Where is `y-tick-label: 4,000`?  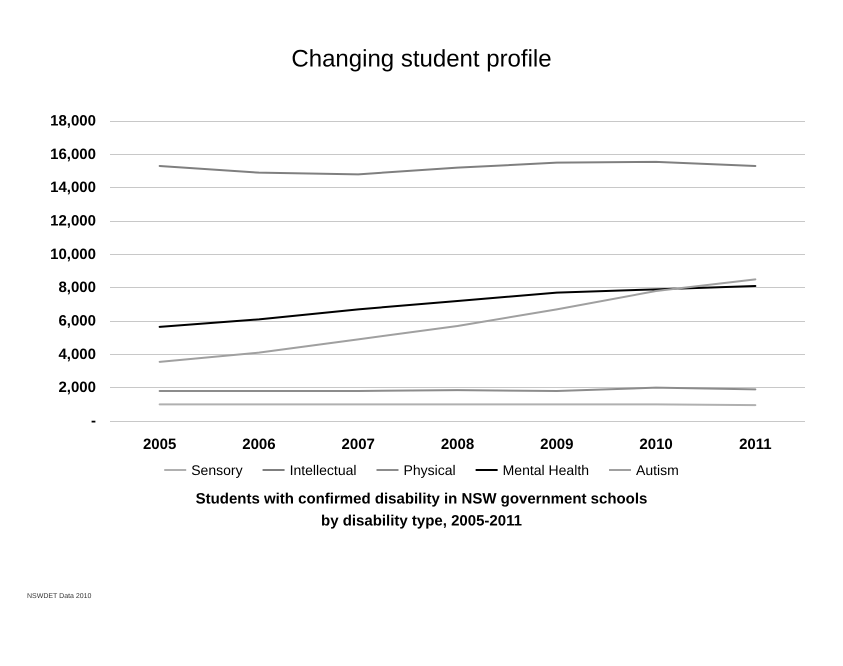 y-tick-label: 4,000 is located at coordinates (77, 354).